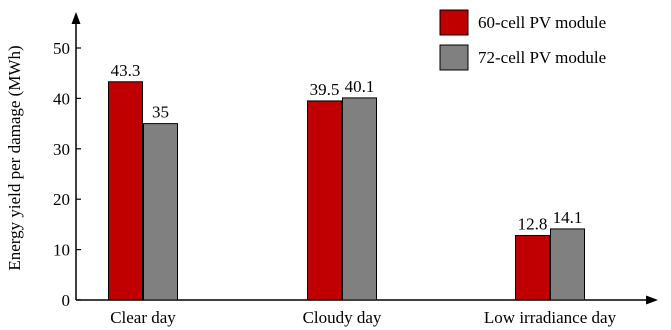  Describe the element at coordinates (143, 317) in the screenshot. I see `x-tick-label: Clear day` at that location.